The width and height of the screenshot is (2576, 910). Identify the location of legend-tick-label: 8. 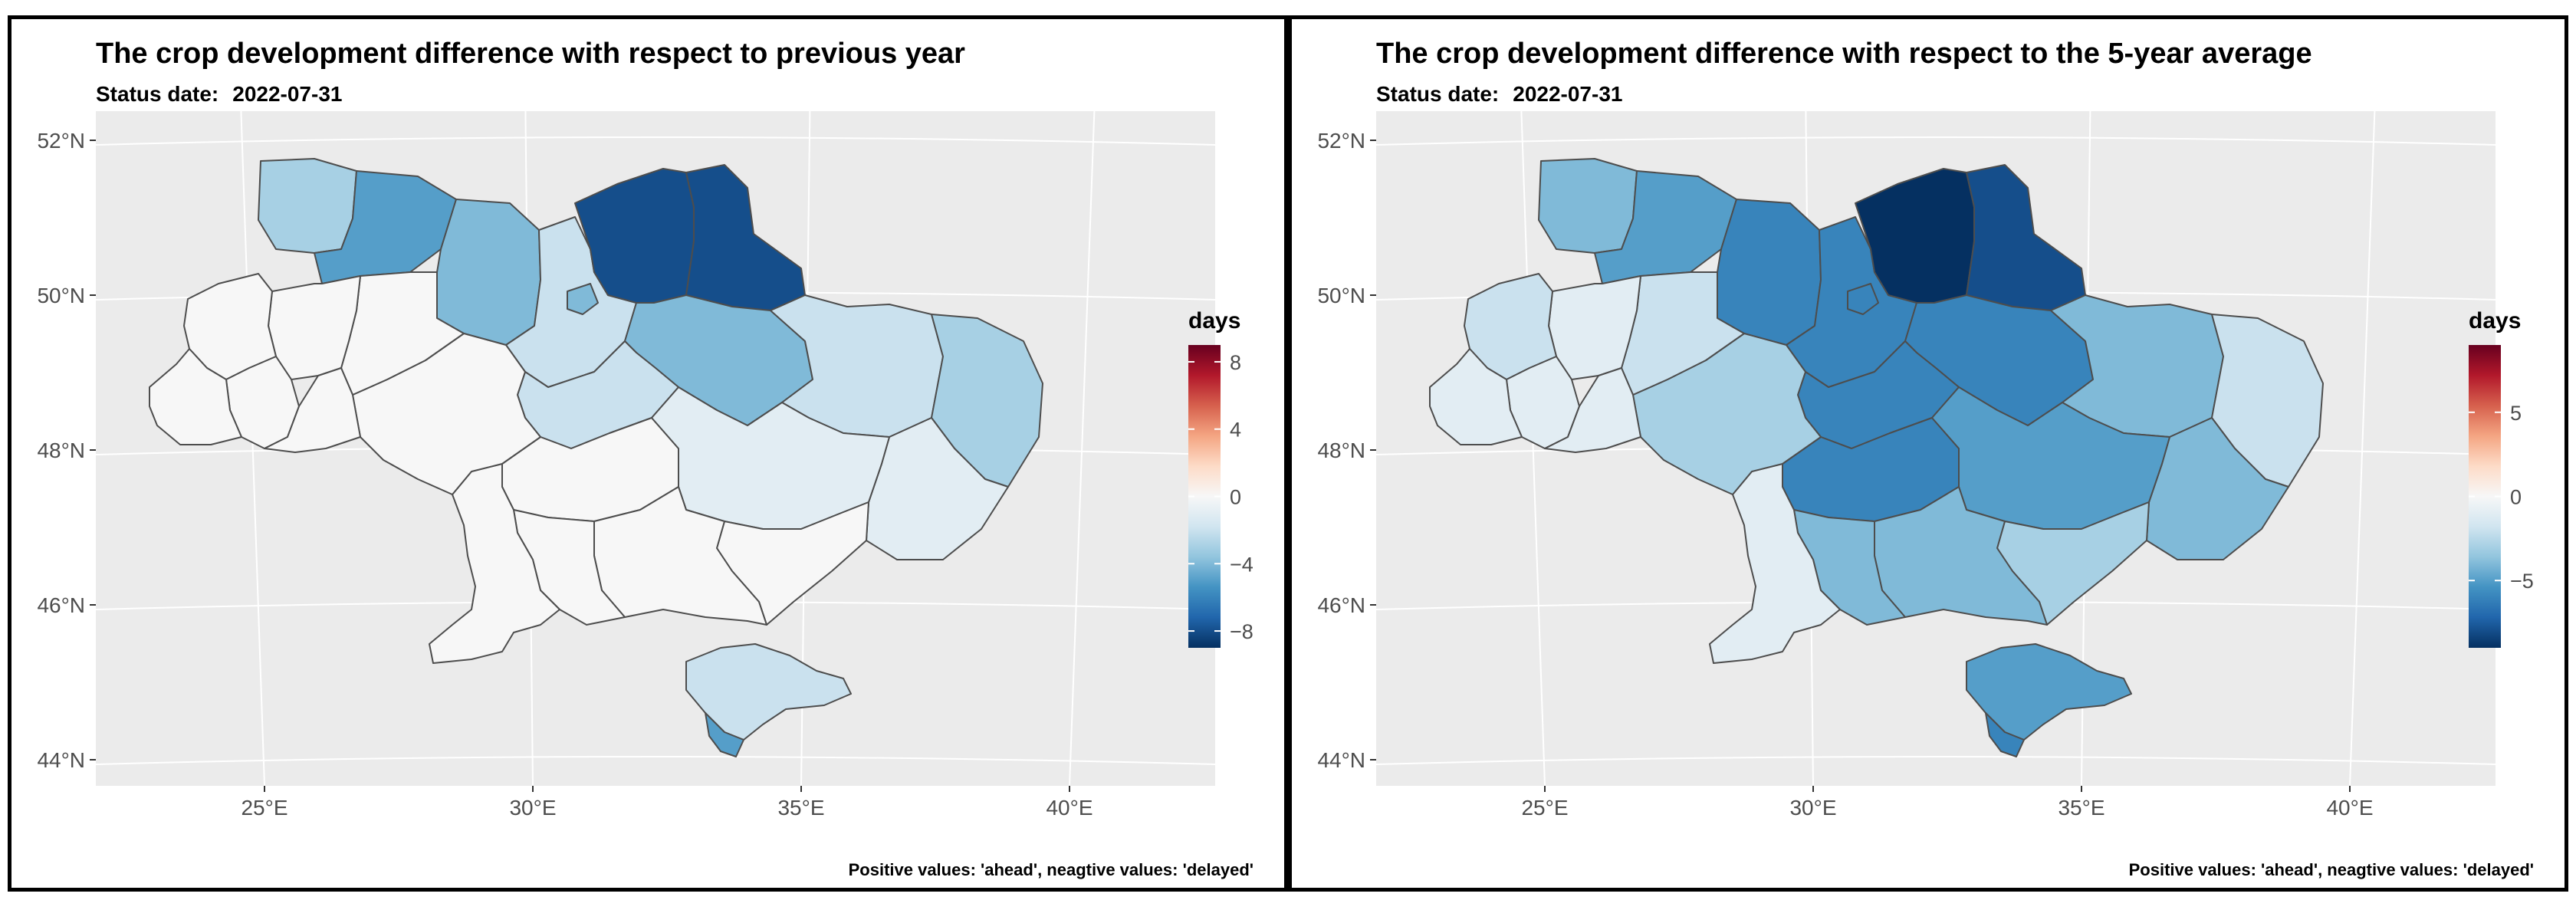
(1235, 362).